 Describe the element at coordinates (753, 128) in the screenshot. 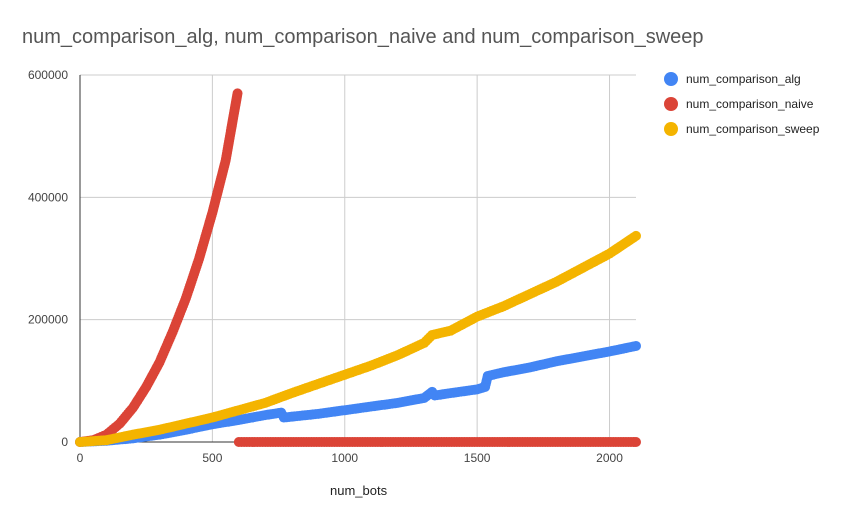

I see `legend-label: num_comparison_sweep` at that location.